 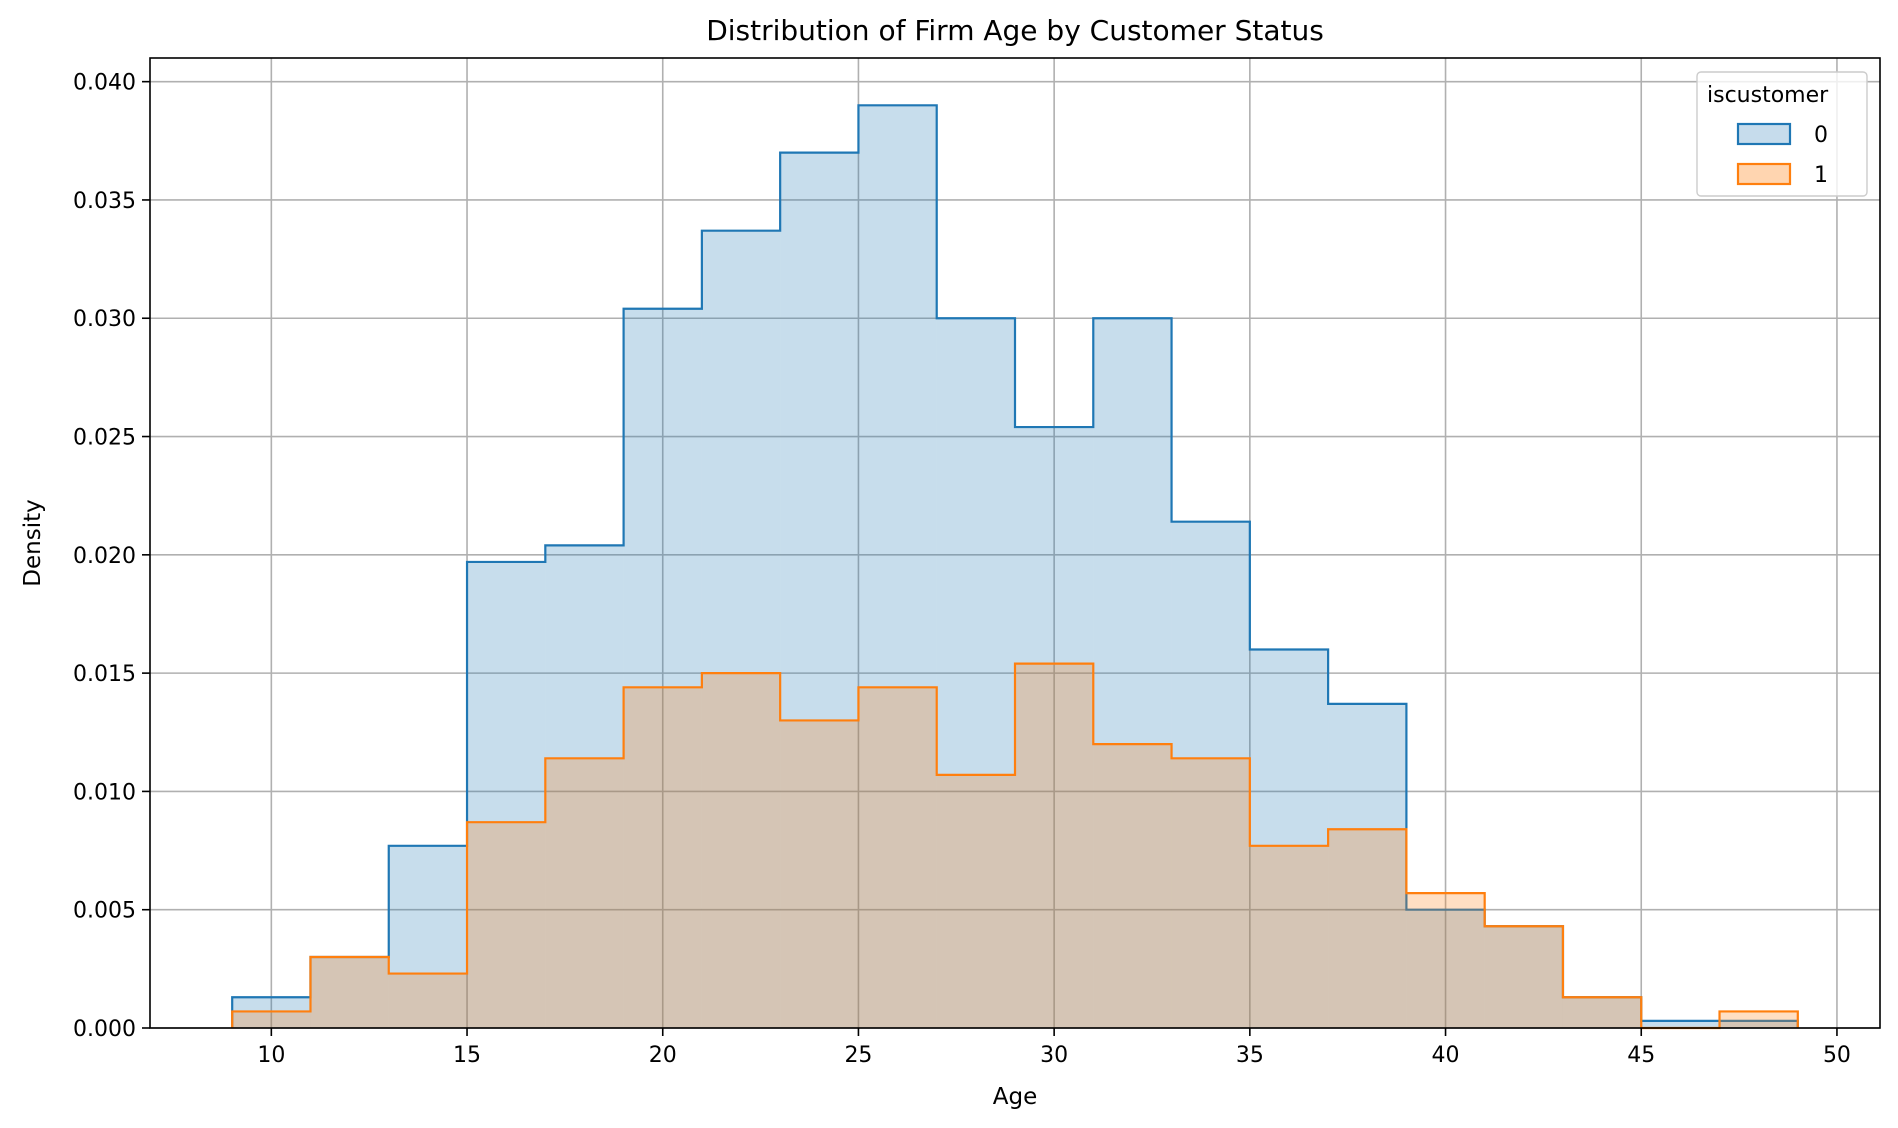 What do you see at coordinates (104, 792) in the screenshot?
I see `y-tick-label: 0.010` at bounding box center [104, 792].